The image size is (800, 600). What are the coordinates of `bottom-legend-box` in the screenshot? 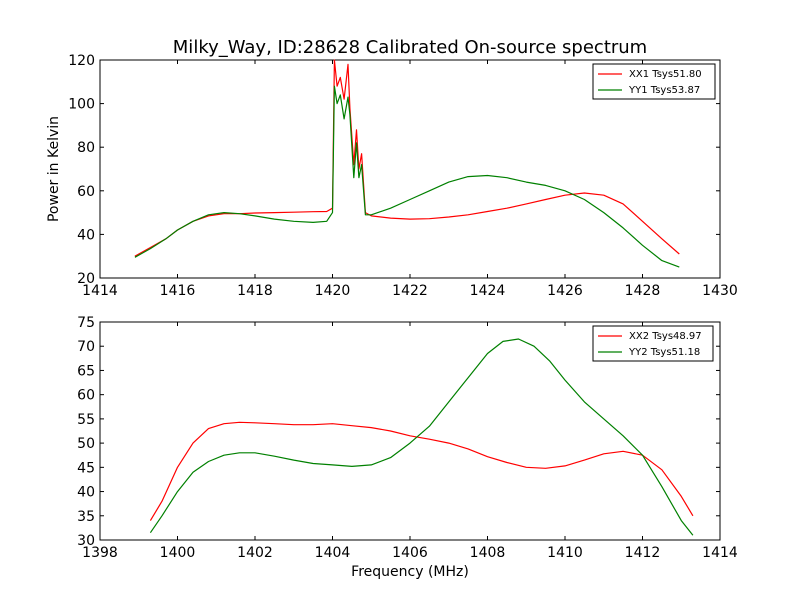 It's located at (653, 343).